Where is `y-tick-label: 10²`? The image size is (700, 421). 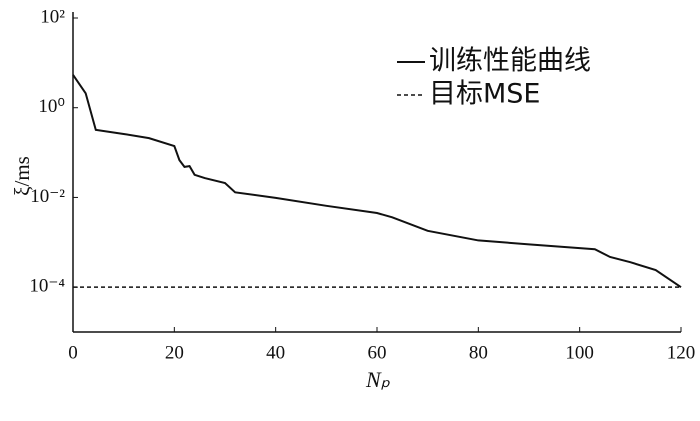
y-tick-label: 10² is located at coordinates (52, 16).